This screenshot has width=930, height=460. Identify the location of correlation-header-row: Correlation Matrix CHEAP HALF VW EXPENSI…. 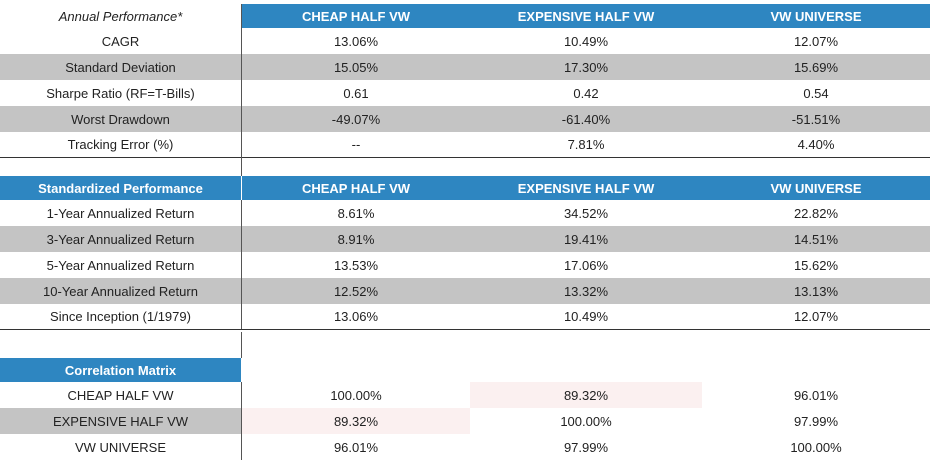
(465, 370).